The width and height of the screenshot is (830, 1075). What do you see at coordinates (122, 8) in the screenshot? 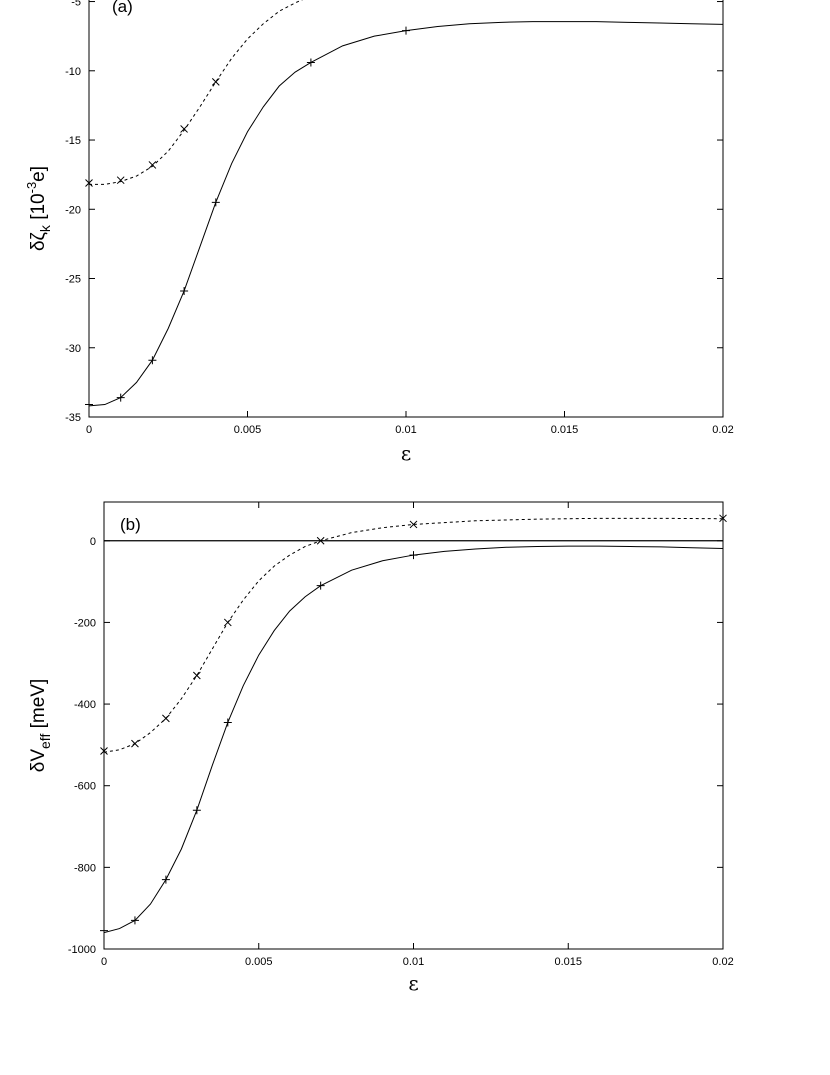
I see `panel-label: (a)` at bounding box center [122, 8].